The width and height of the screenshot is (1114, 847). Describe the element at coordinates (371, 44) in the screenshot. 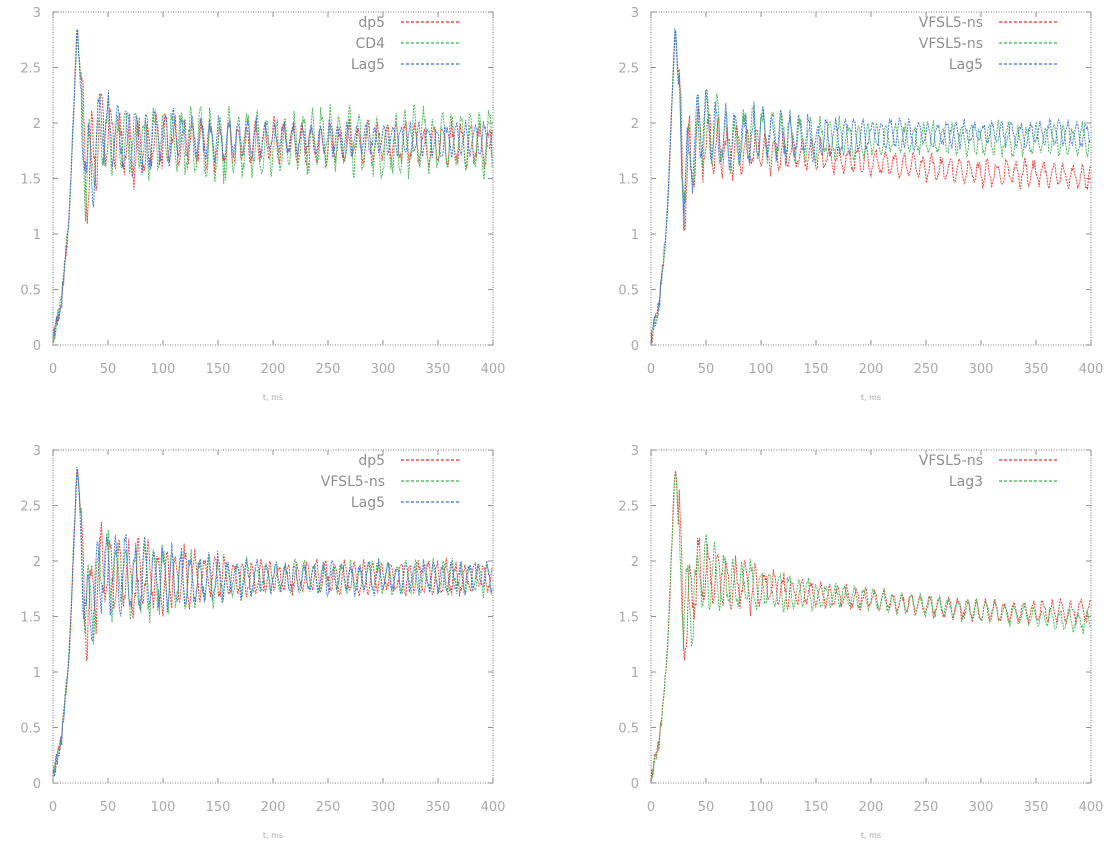

I see `legend-label: CD4` at that location.